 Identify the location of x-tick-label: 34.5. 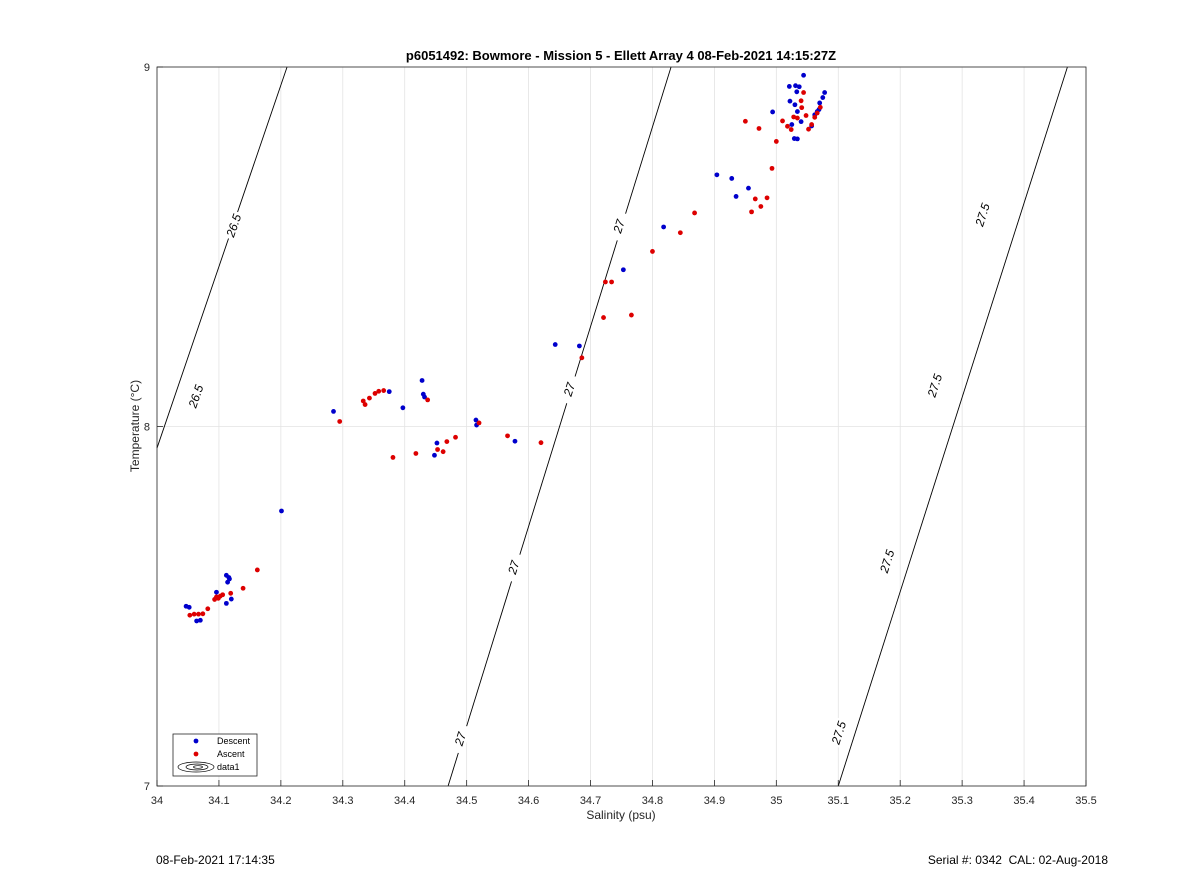
(466, 801).